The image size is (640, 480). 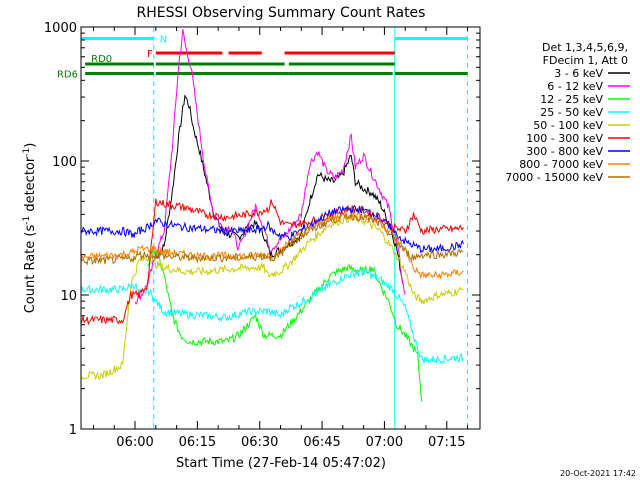 I want to click on flag-label: RD6, so click(x=67, y=74).